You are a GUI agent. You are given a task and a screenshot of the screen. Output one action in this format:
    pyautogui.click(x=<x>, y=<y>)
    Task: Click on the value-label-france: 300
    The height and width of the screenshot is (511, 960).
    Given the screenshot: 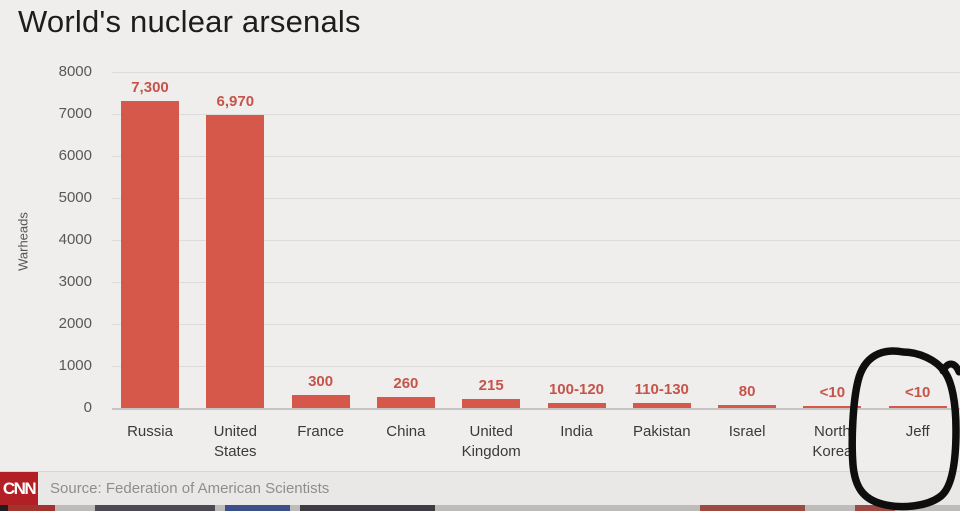 What is the action you would take?
    pyautogui.click(x=321, y=382)
    